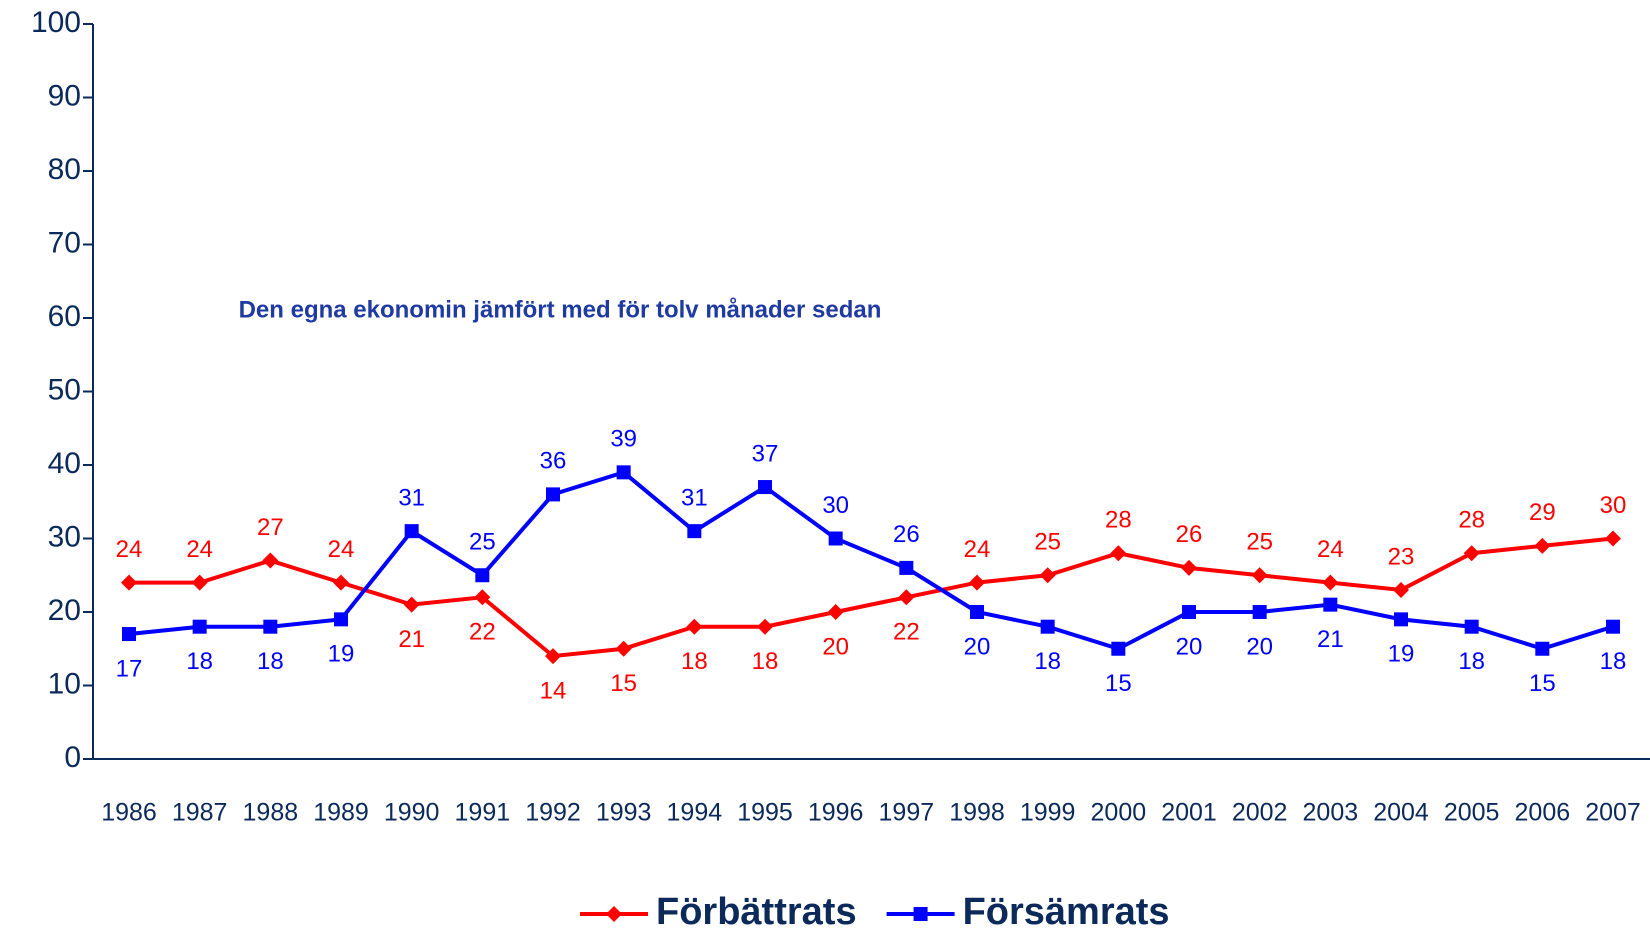  What do you see at coordinates (1401, 813) in the screenshot?
I see `x-tick-label: 2004` at bounding box center [1401, 813].